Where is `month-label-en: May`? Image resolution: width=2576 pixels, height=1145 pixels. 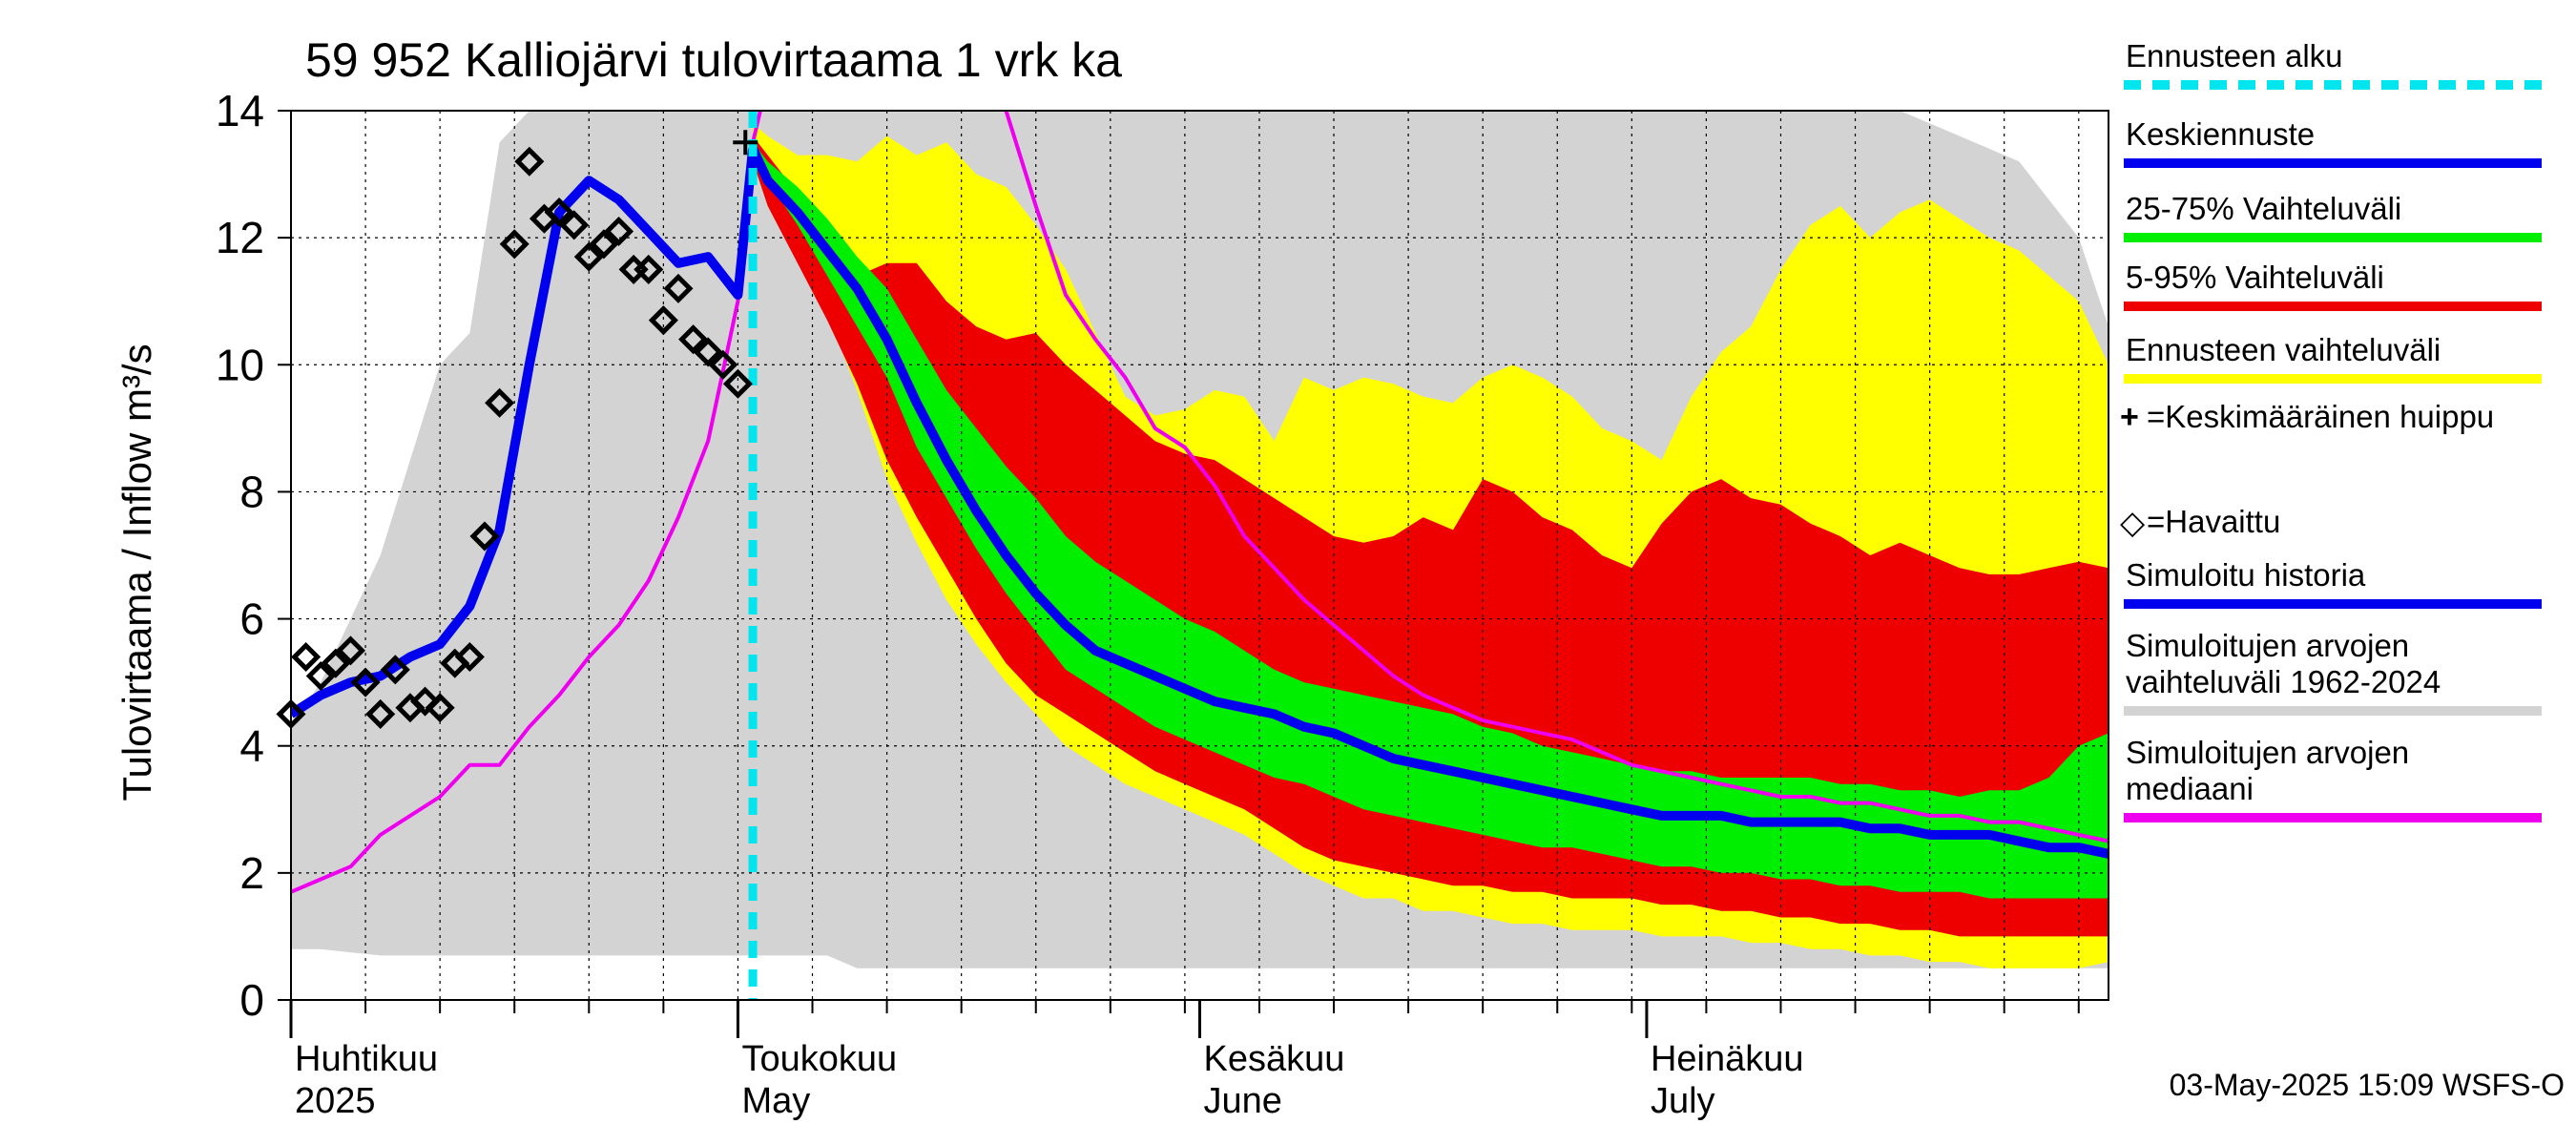
month-label-en: May is located at coordinates (776, 1101).